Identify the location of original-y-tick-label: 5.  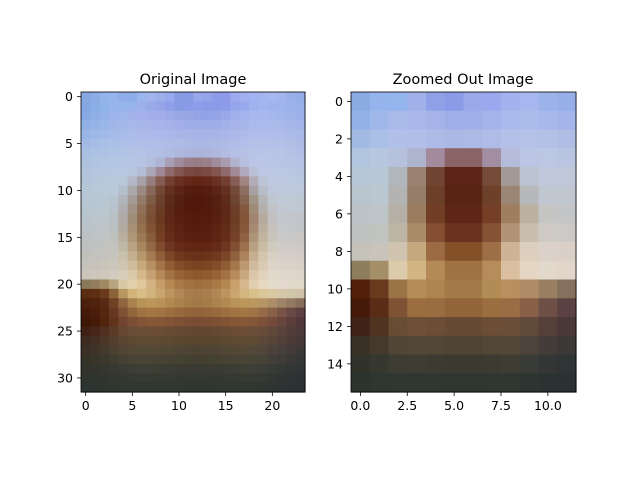
(69, 143).